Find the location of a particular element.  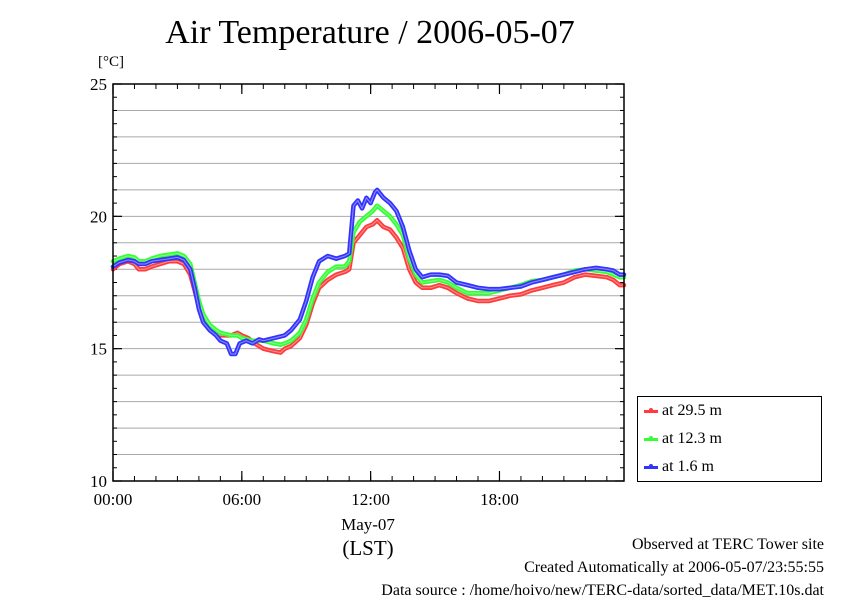

y-tick-label: 10 is located at coordinates (98, 481).